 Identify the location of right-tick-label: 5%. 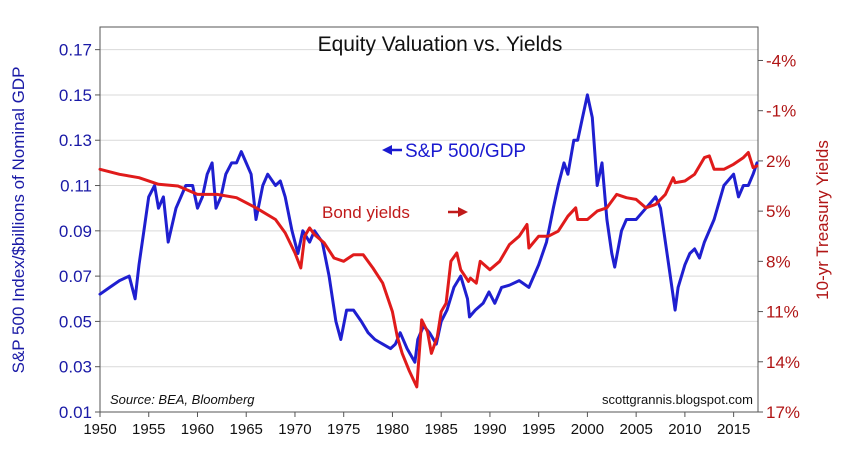
(778, 211).